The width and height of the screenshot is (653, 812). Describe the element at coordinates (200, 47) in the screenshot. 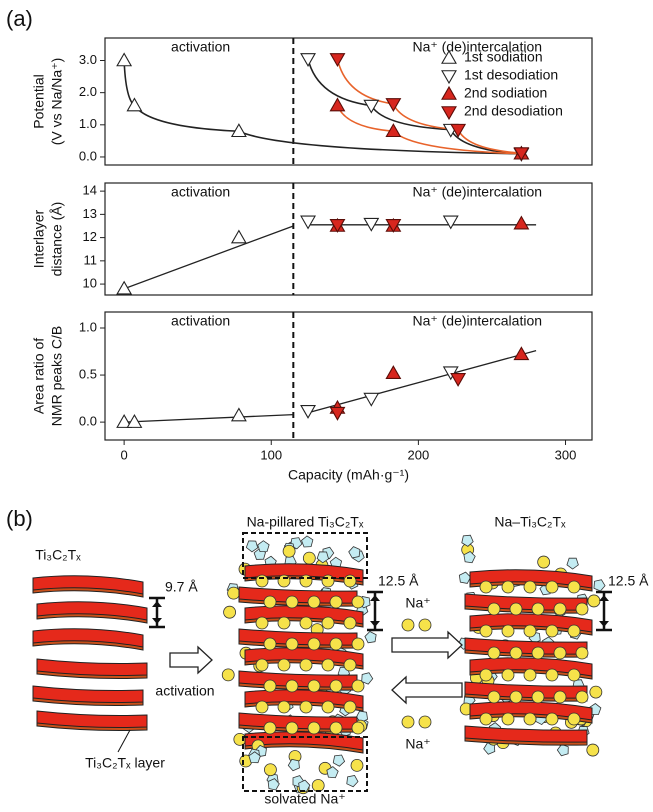

I see `annotation: activation` at that location.